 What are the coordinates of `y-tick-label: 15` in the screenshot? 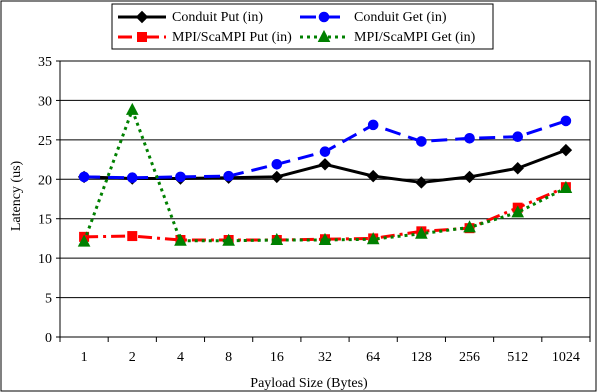 It's located at (45, 220).